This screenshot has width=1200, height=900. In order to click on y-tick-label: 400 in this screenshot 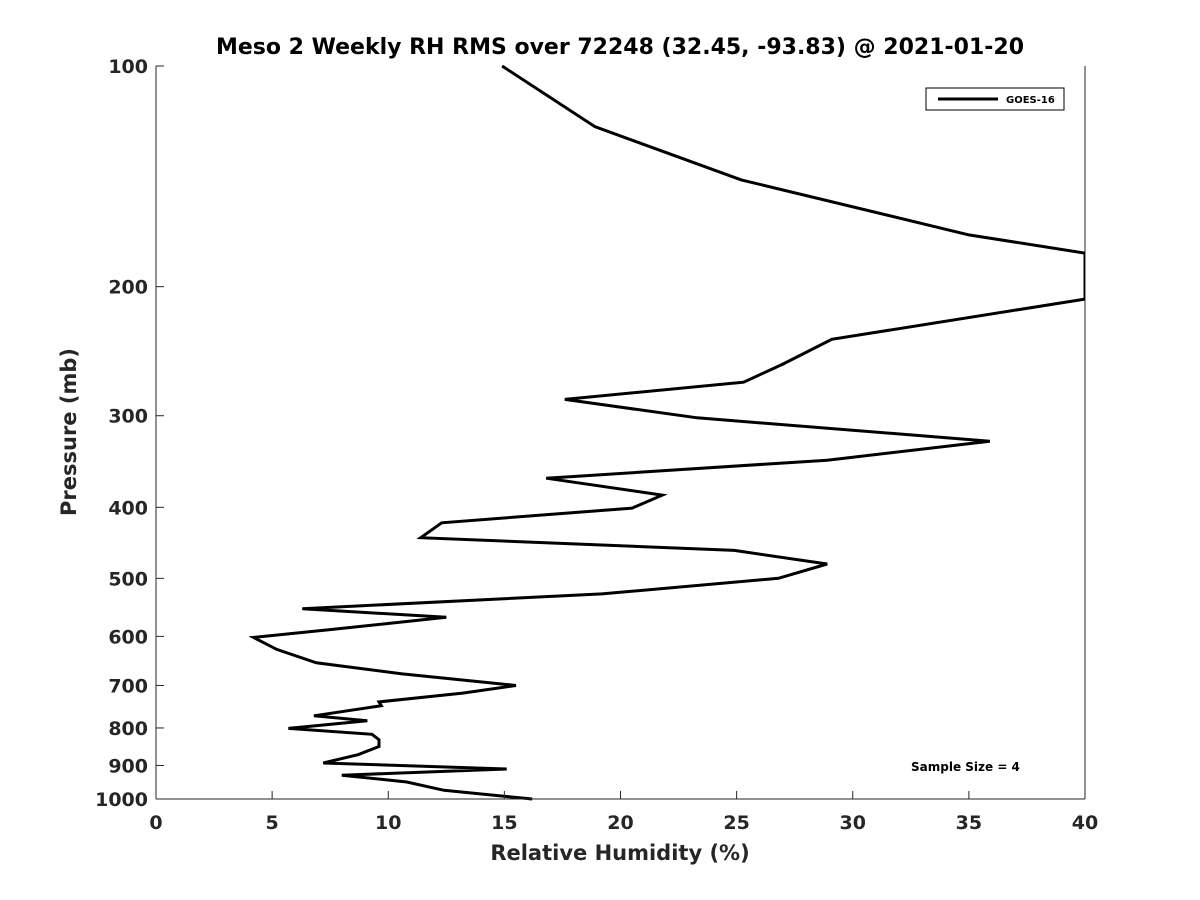, I will do `click(128, 508)`.